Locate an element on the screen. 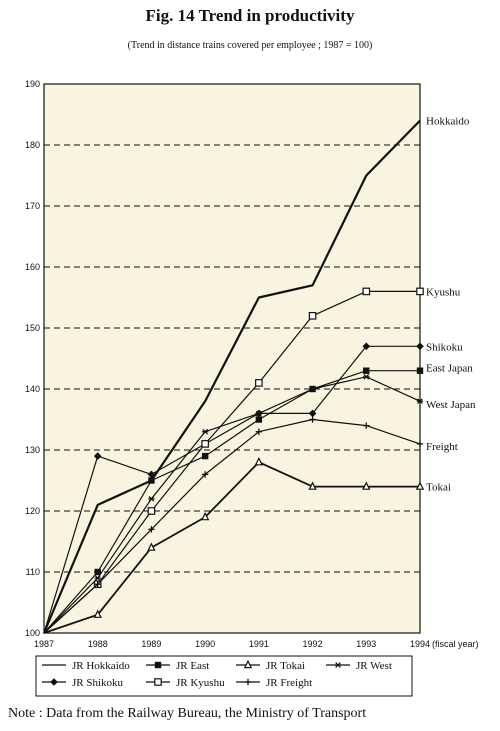 This screenshot has height=731, width=500. y-tick-label: 170 is located at coordinates (32, 206).